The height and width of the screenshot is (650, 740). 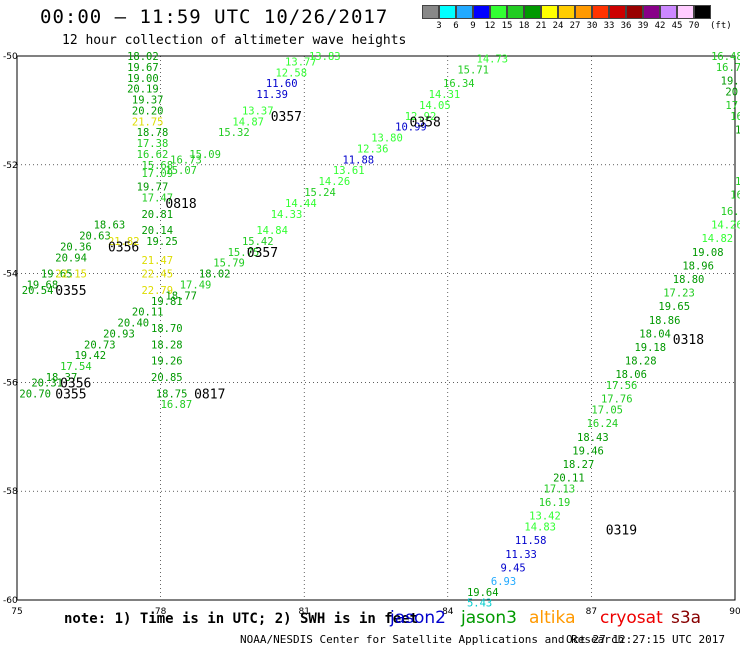 What do you see at coordinates (558, 26) in the screenshot?
I see `color-scale-label: 24` at bounding box center [558, 26].